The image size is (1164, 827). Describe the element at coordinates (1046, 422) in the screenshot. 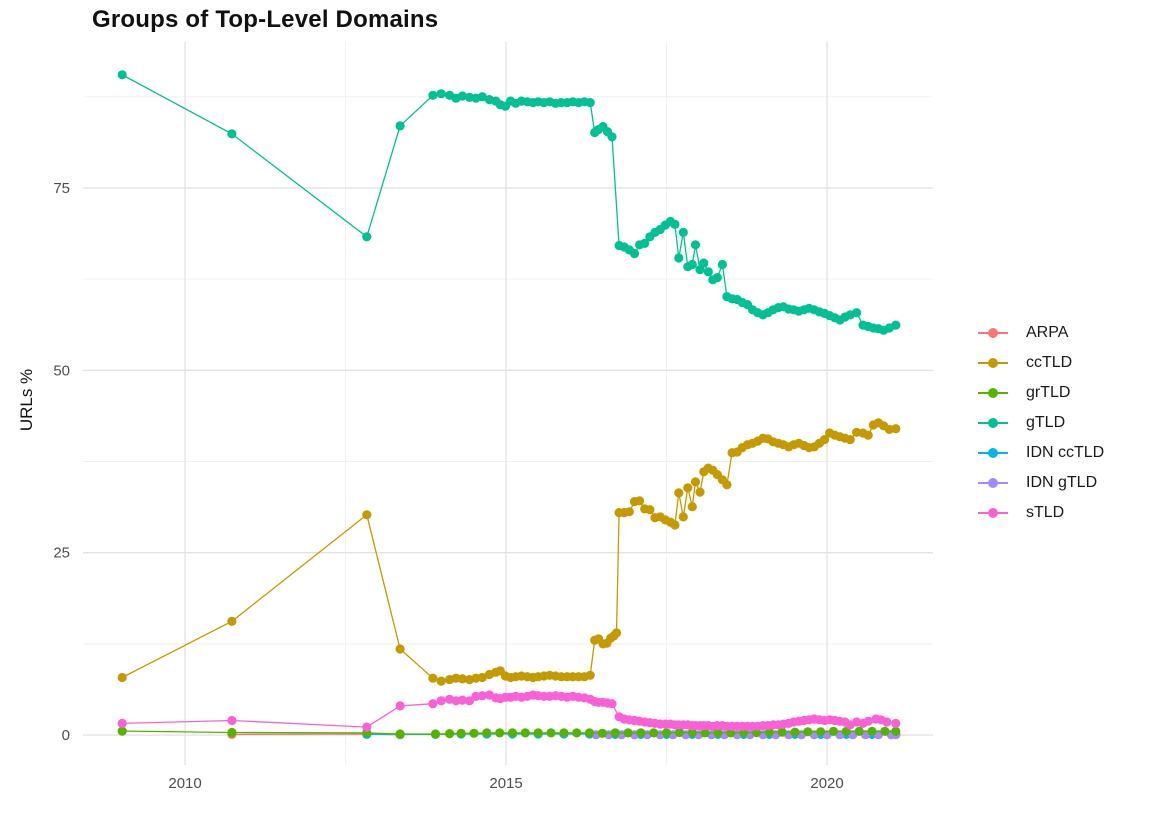

I see `legend-label: gTLD` at that location.